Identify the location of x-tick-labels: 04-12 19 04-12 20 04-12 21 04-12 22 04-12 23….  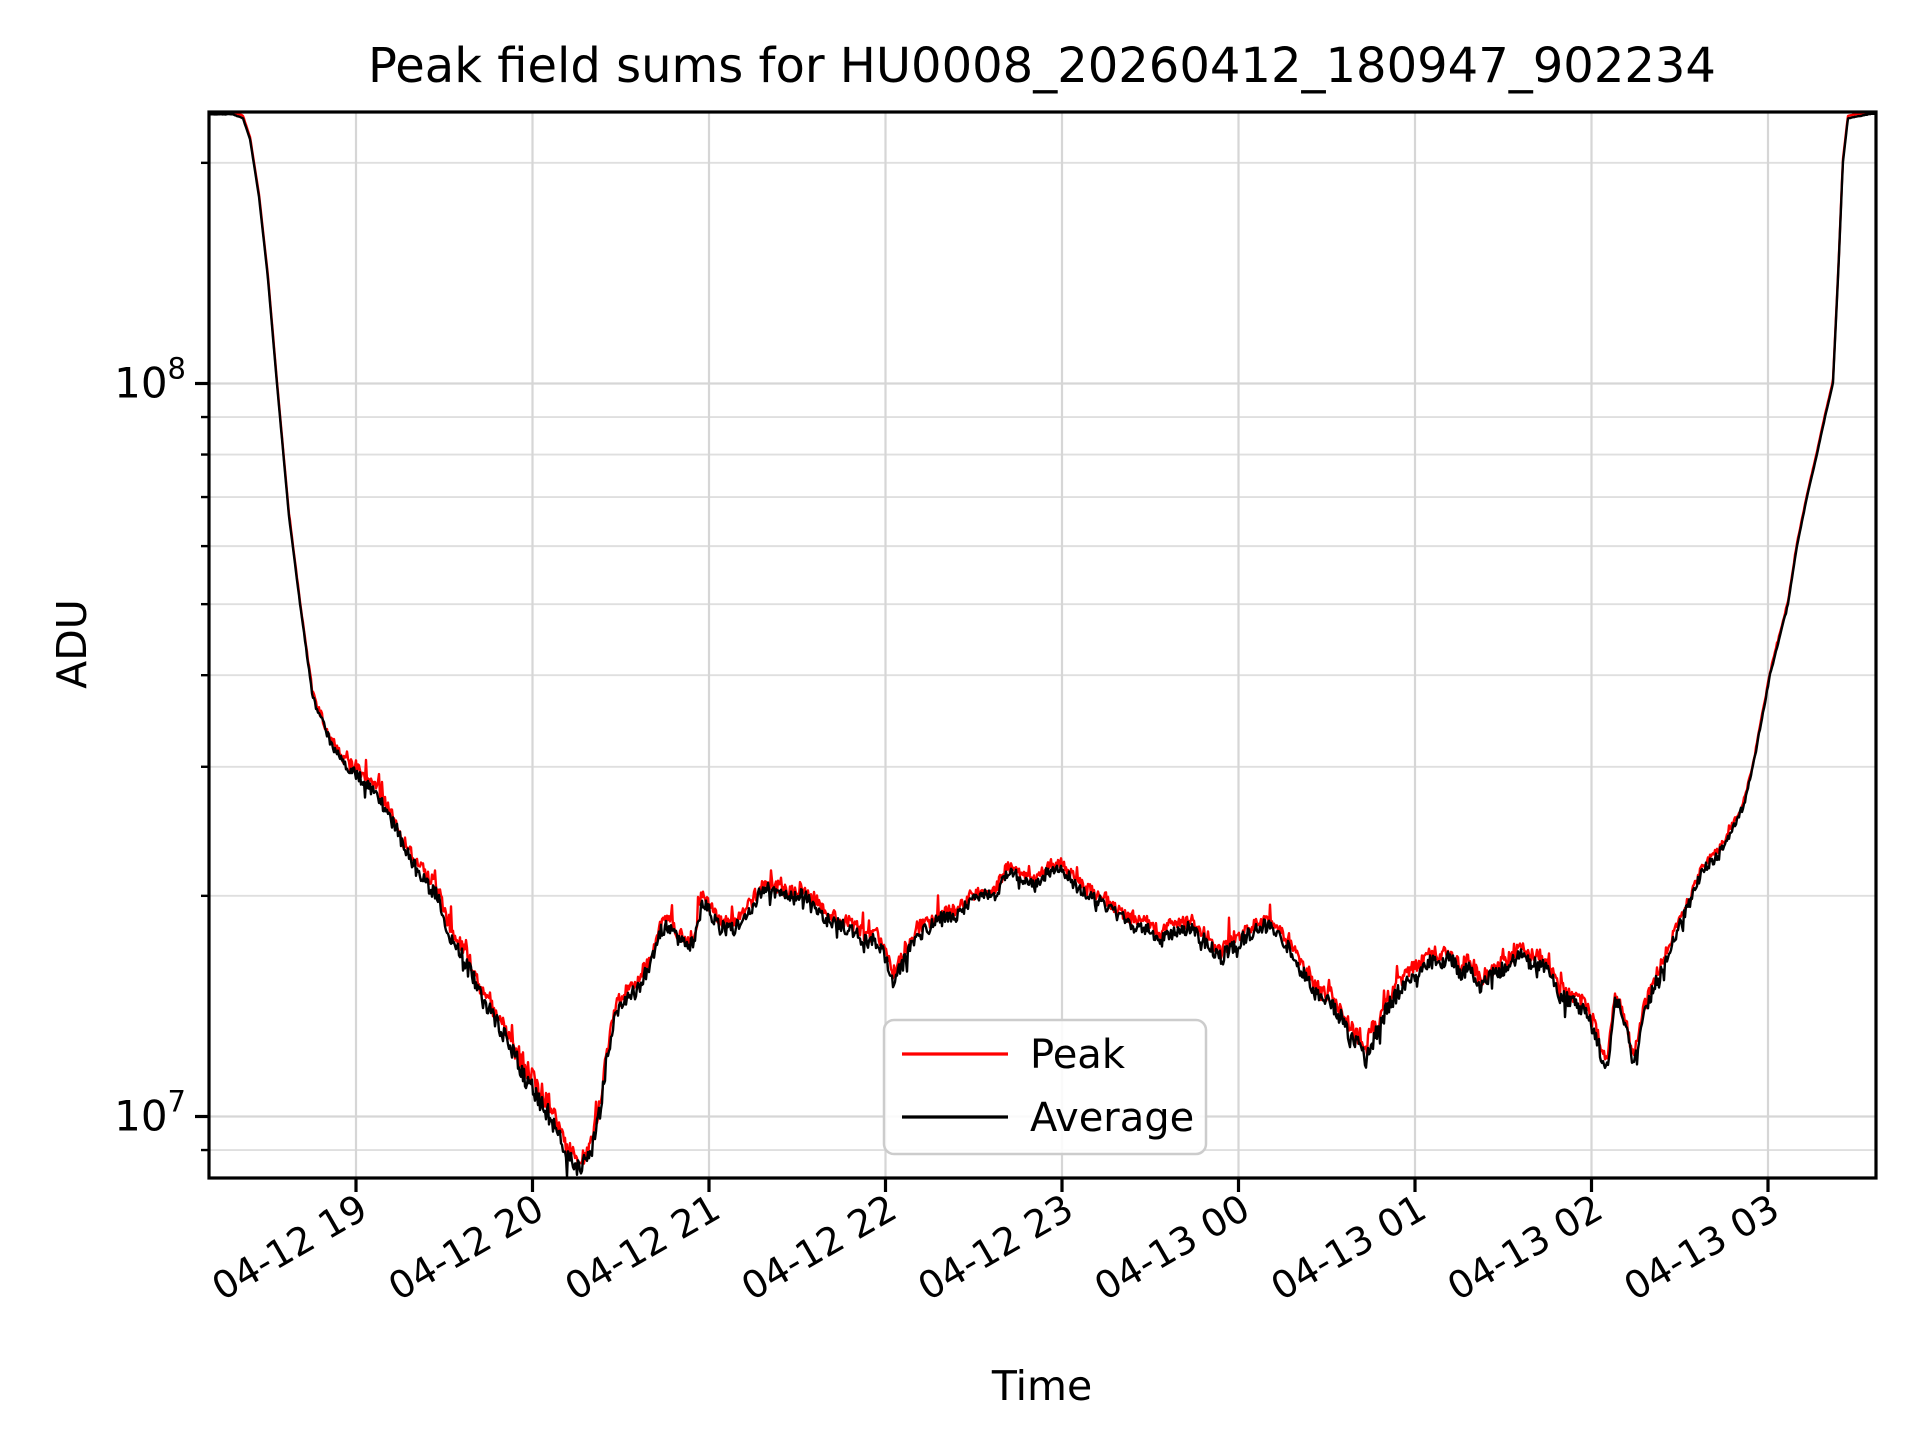
(996, 1248).